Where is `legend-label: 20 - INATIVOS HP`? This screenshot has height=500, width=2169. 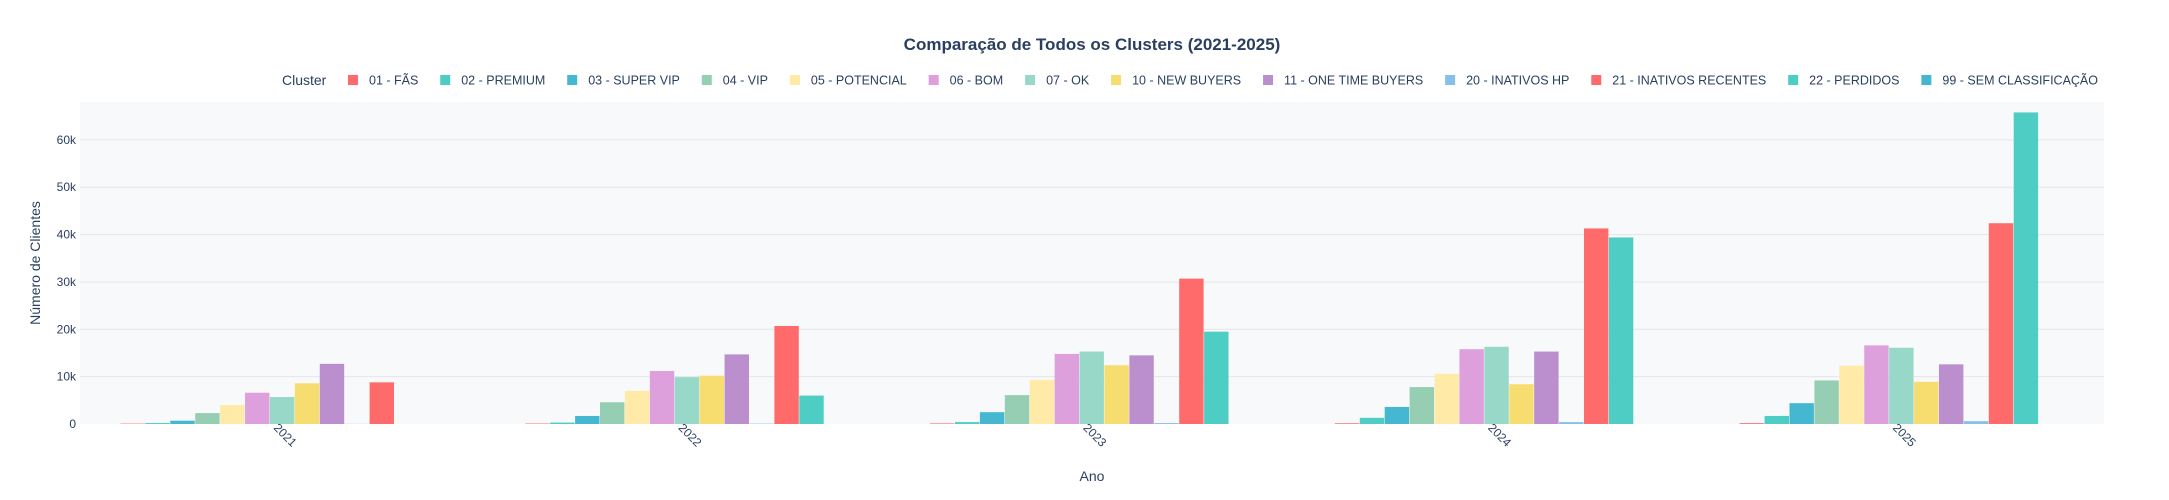
legend-label: 20 - INATIVOS HP is located at coordinates (1517, 81).